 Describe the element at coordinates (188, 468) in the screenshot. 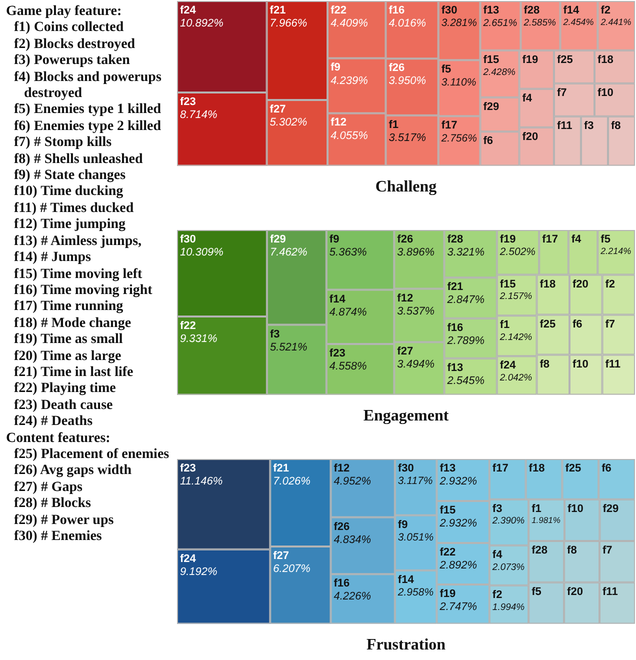

I see `category-label: f23` at that location.